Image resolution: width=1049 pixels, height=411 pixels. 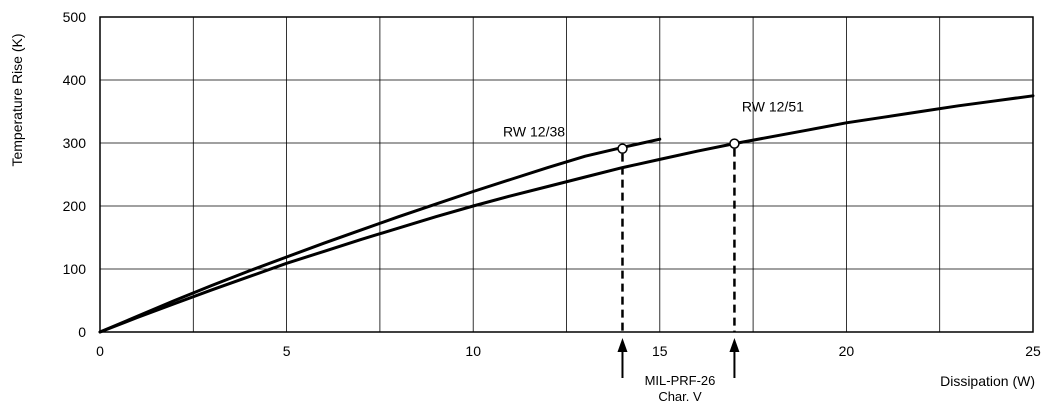 What do you see at coordinates (473, 351) in the screenshot?
I see `x-tick-label: 10` at bounding box center [473, 351].